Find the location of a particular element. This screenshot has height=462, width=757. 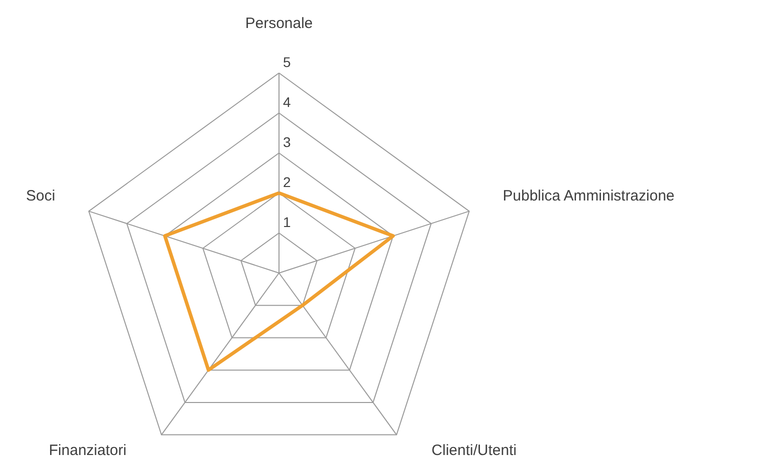

spoke-label: Personale is located at coordinates (279, 23).